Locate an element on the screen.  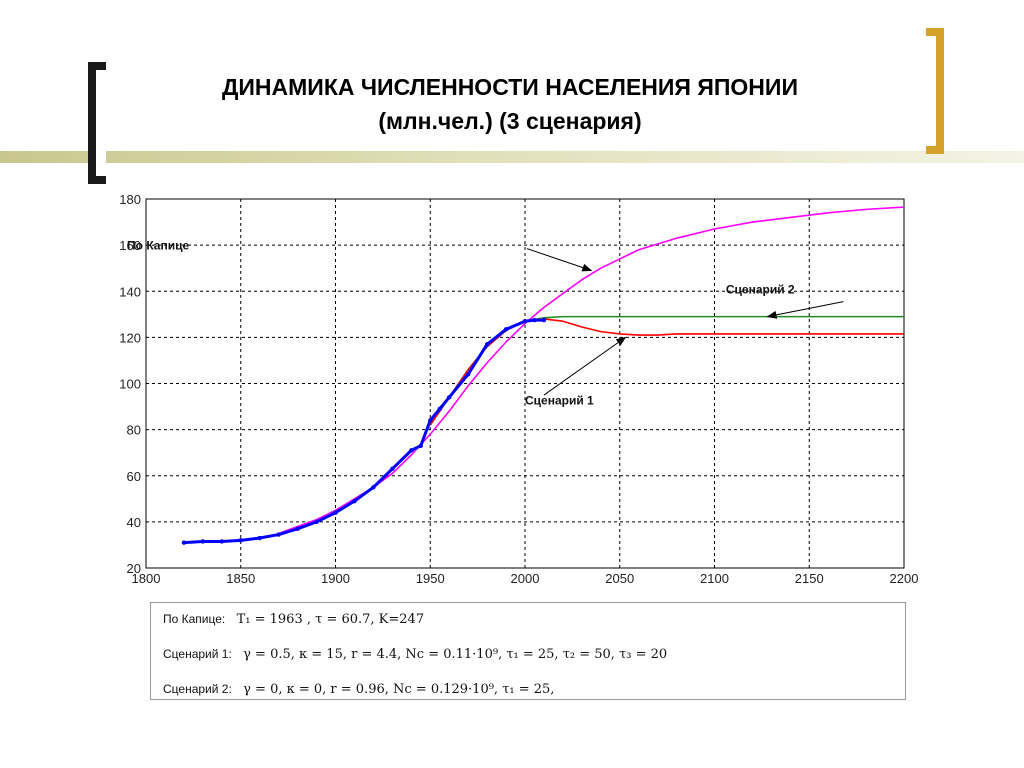
x-tick-label: 1850 is located at coordinates (240, 578).